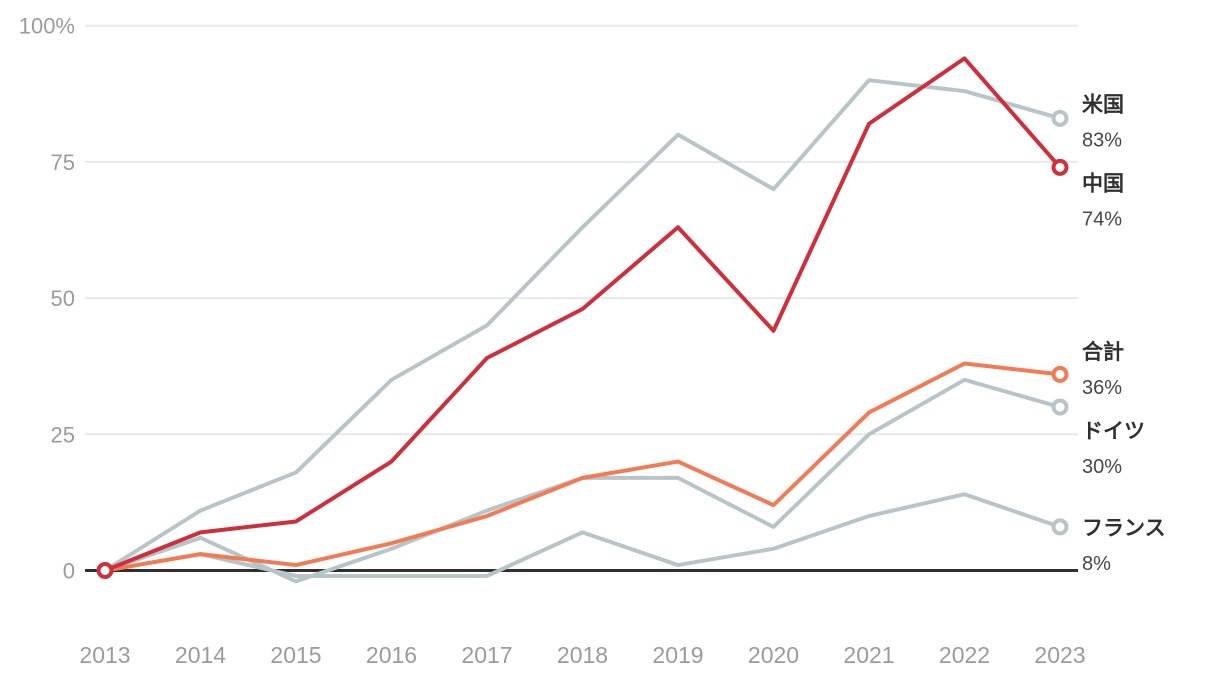  I want to click on endpoint-marker-us, so click(1060, 118).